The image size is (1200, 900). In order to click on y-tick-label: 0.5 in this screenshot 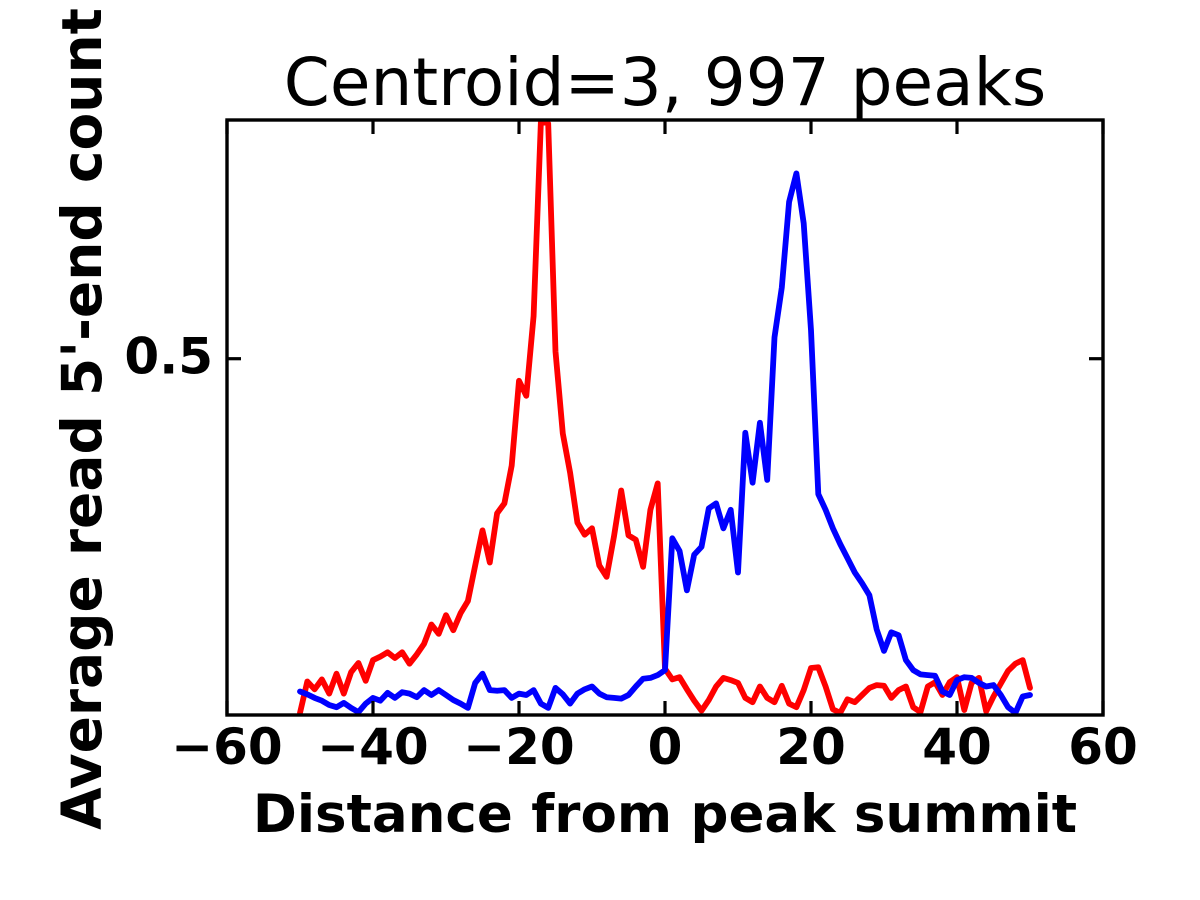, I will do `click(168, 357)`.